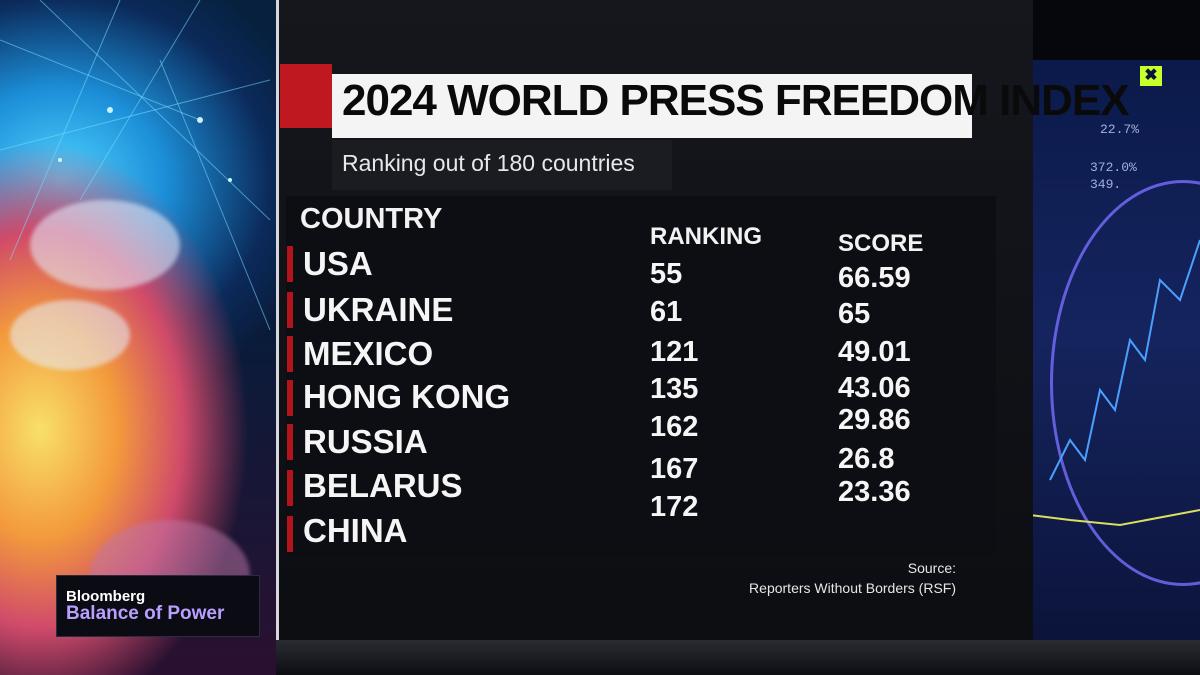 The width and height of the screenshot is (1200, 675). Describe the element at coordinates (866, 459) in the screenshot. I see `score-cell: 26.8` at that location.